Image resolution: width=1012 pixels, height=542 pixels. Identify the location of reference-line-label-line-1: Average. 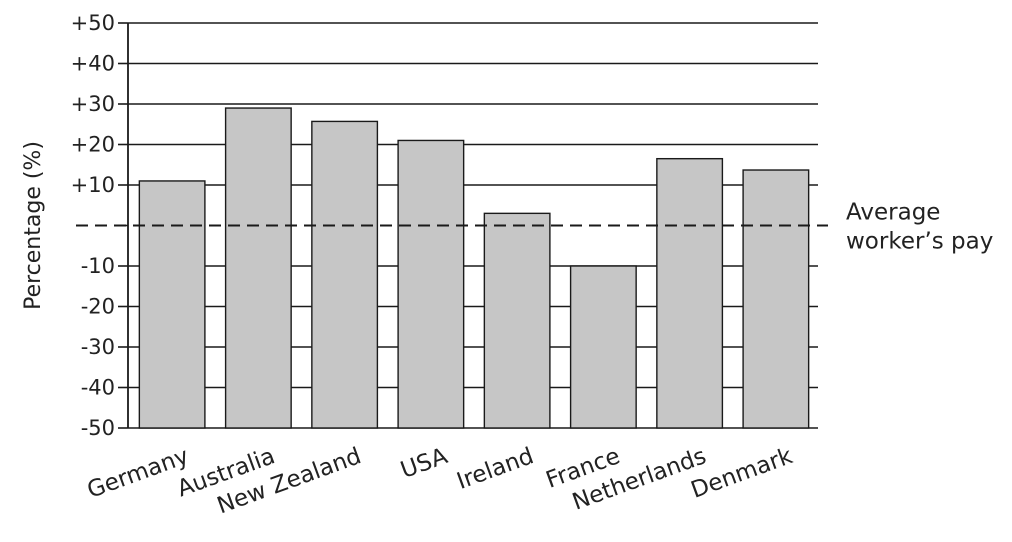
(893, 213).